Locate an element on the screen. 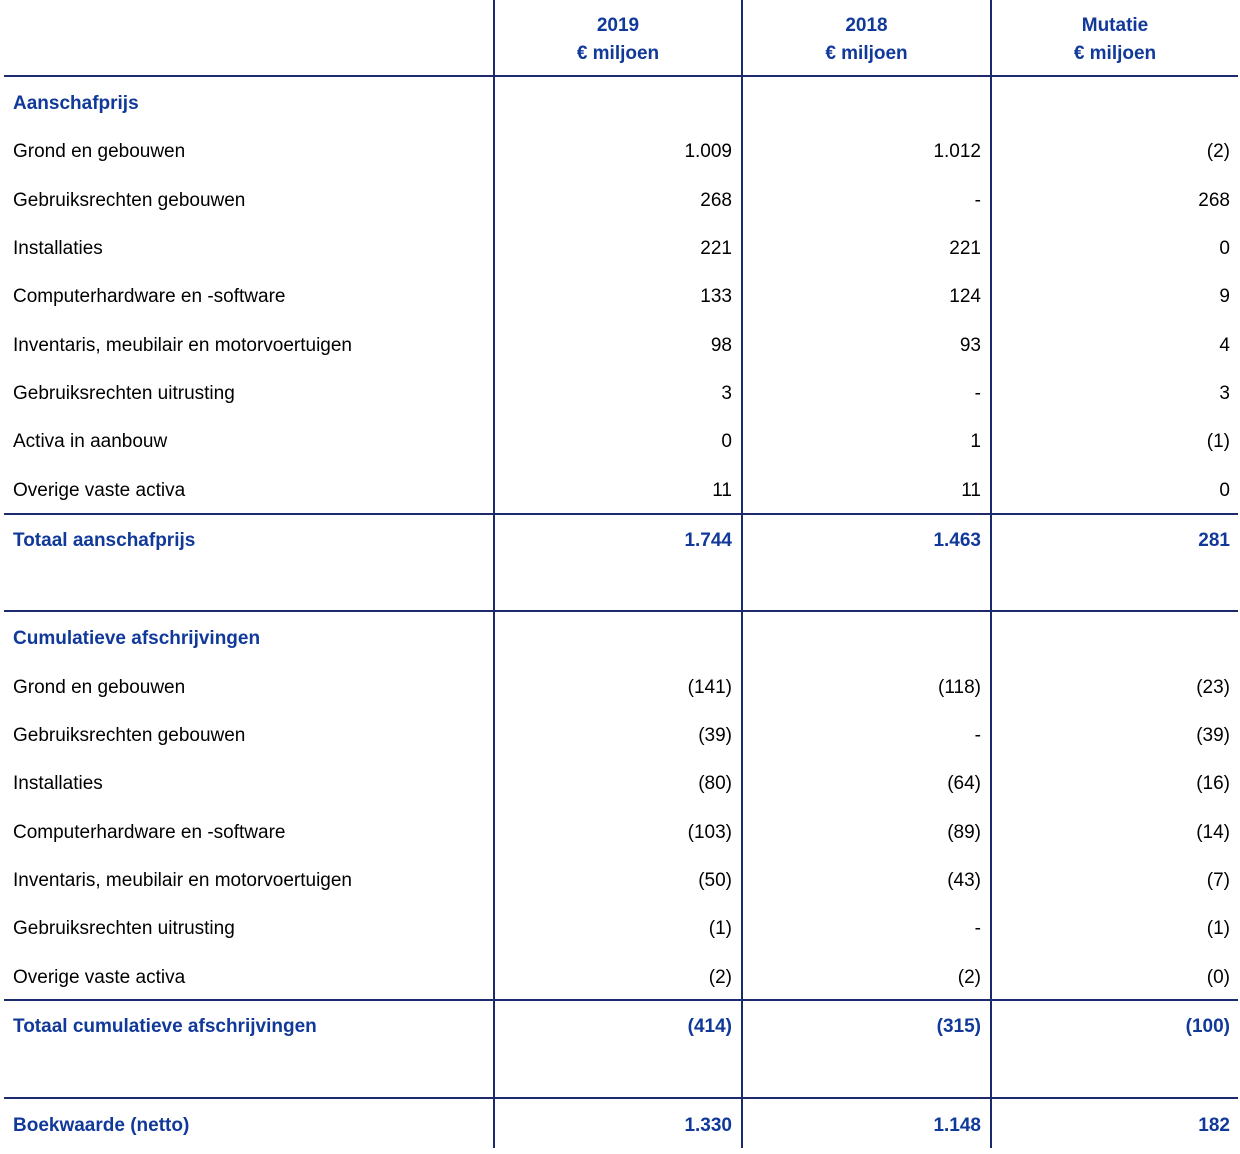 This screenshot has width=1240, height=1154. total-2019: (414) is located at coordinates (709, 1026).